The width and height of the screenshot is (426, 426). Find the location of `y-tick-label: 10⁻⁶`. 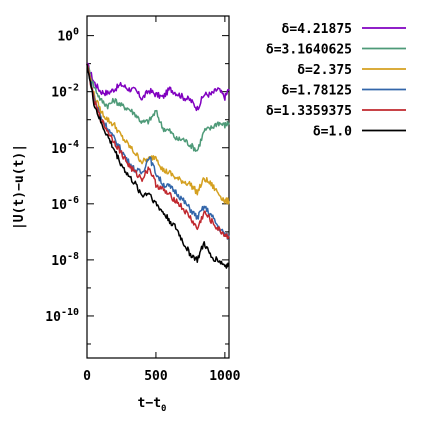

y-tick-label: 10⁻⁶ is located at coordinates (65, 204).